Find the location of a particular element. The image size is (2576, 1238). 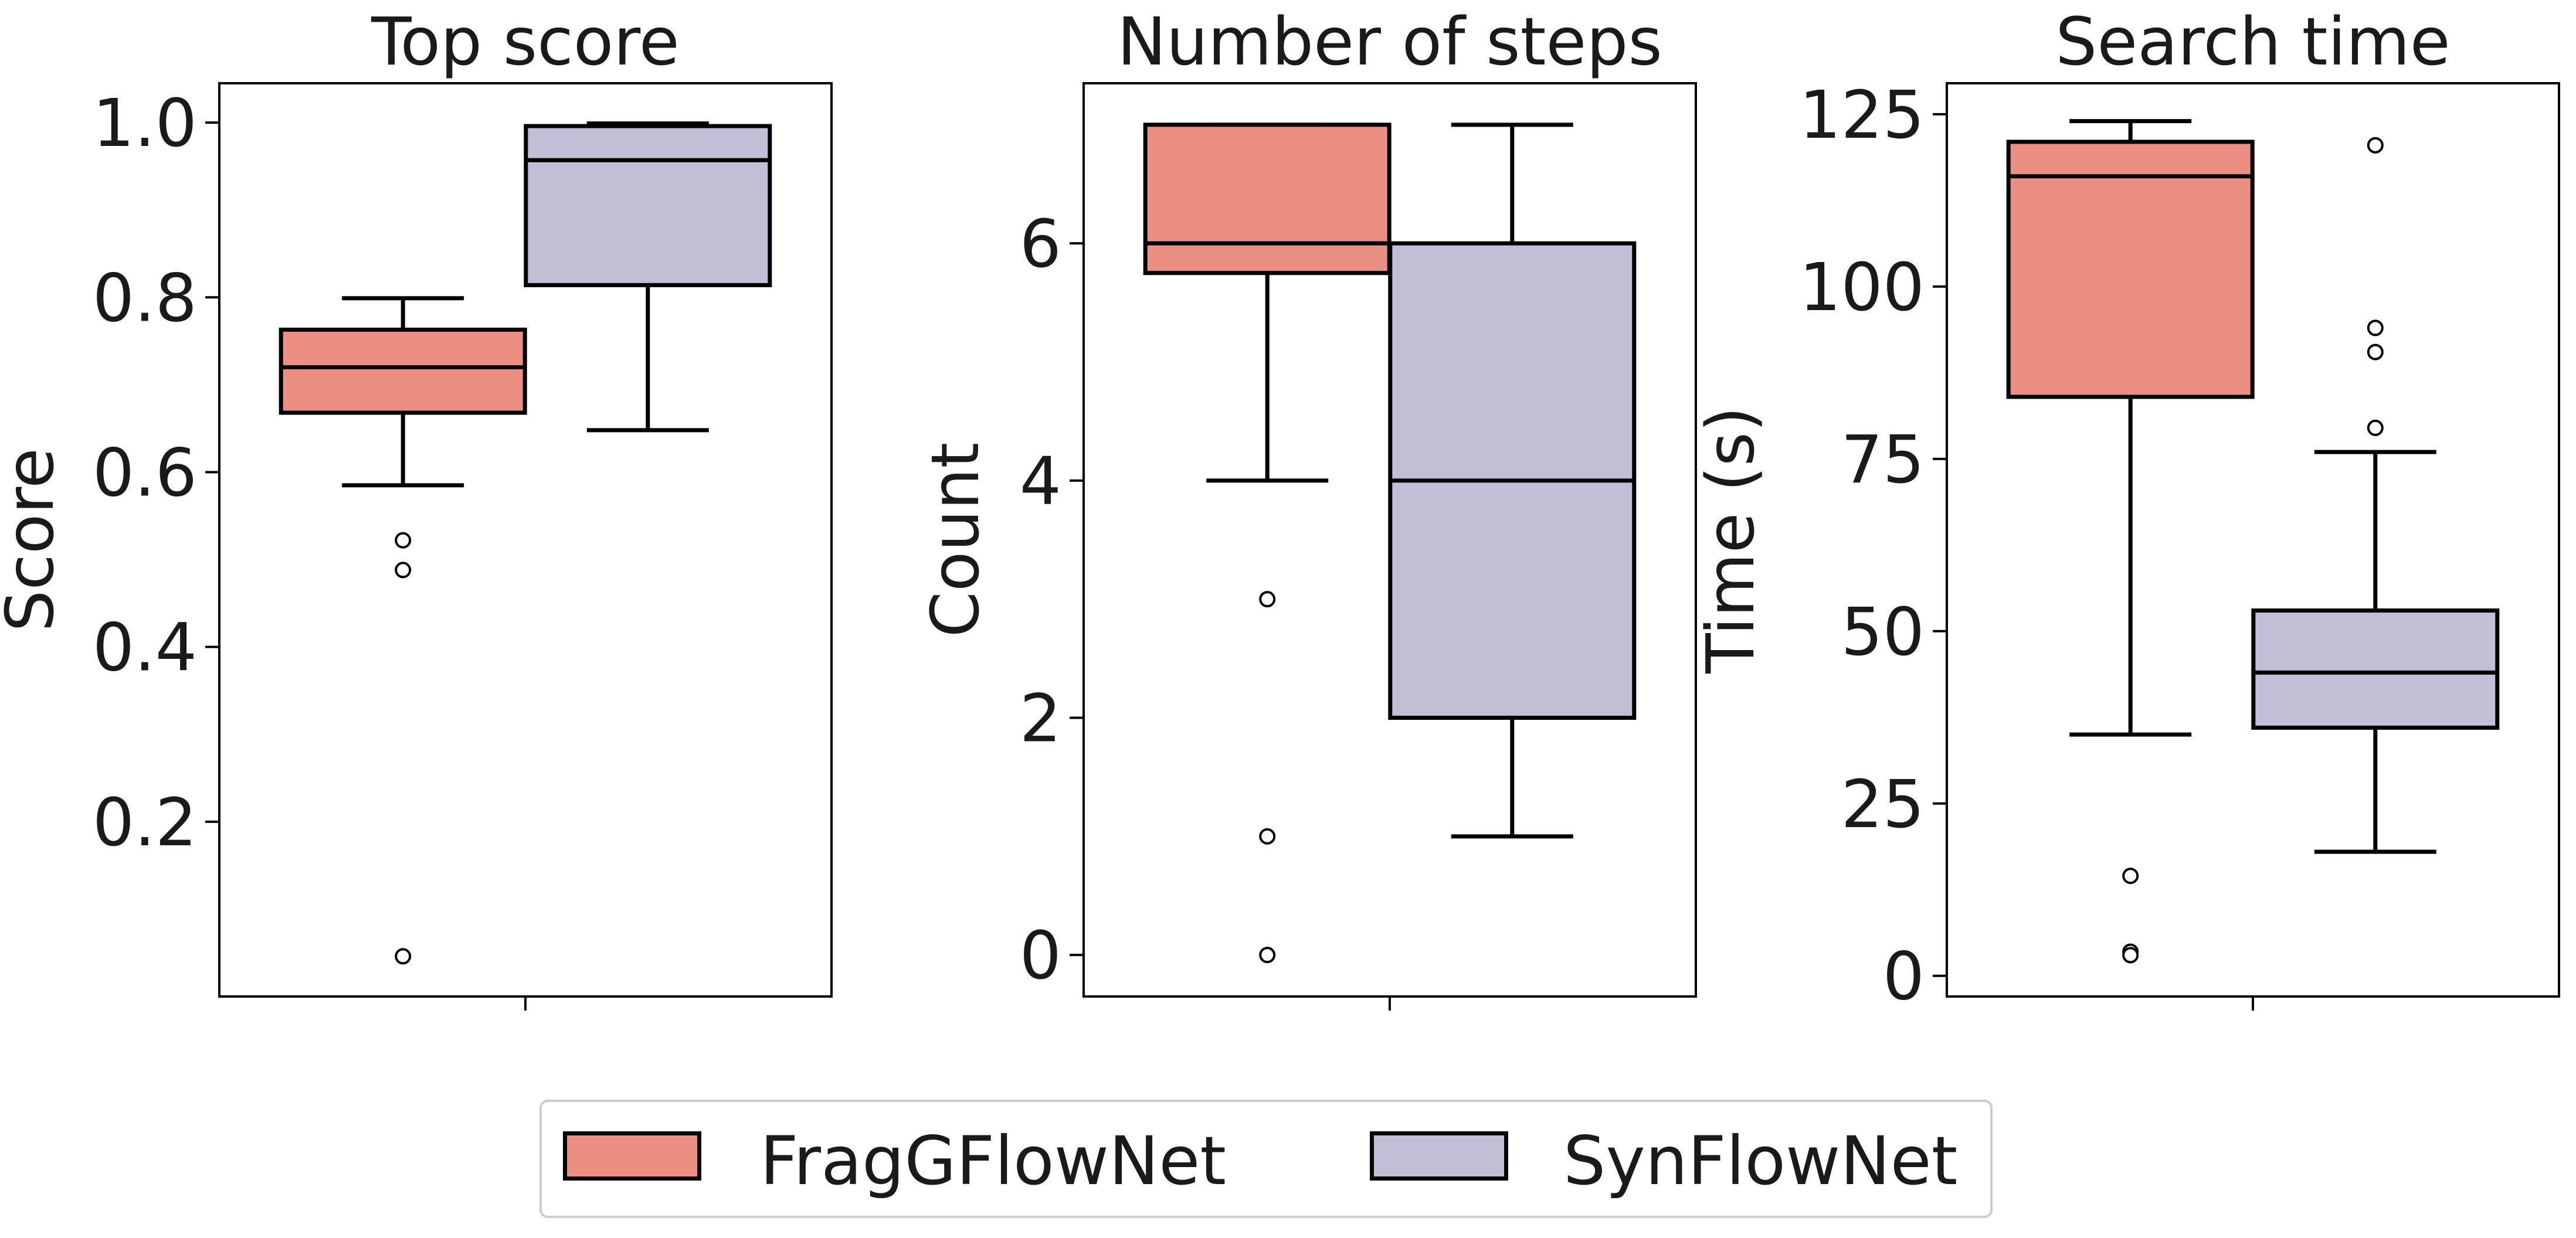

y-tick-label: 0.4 is located at coordinates (145, 648).